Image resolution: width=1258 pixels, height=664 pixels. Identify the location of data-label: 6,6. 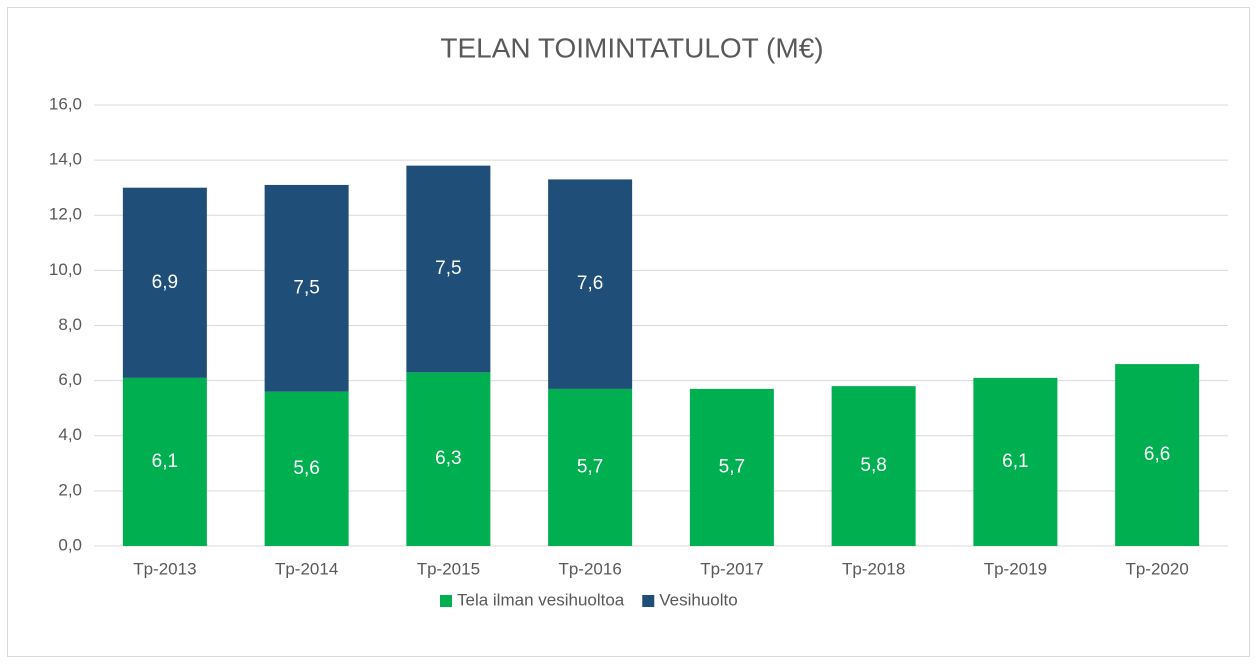
(1157, 454).